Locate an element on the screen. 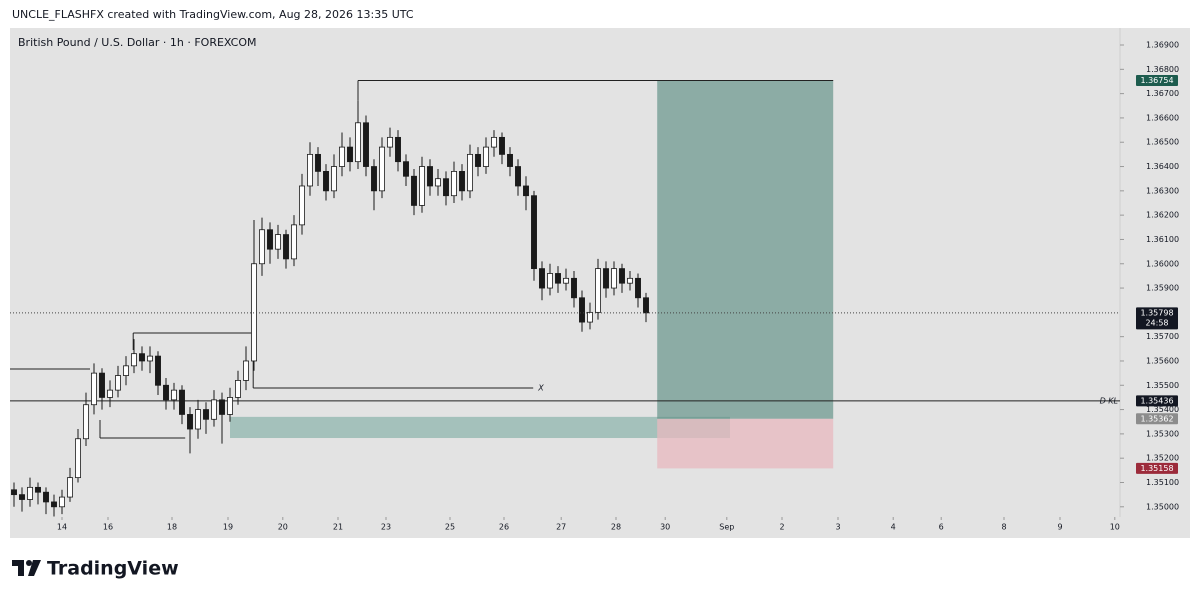 Image resolution: width=1200 pixels, height=599 pixels. y-tick-label: 1.35400 is located at coordinates (1162, 409).